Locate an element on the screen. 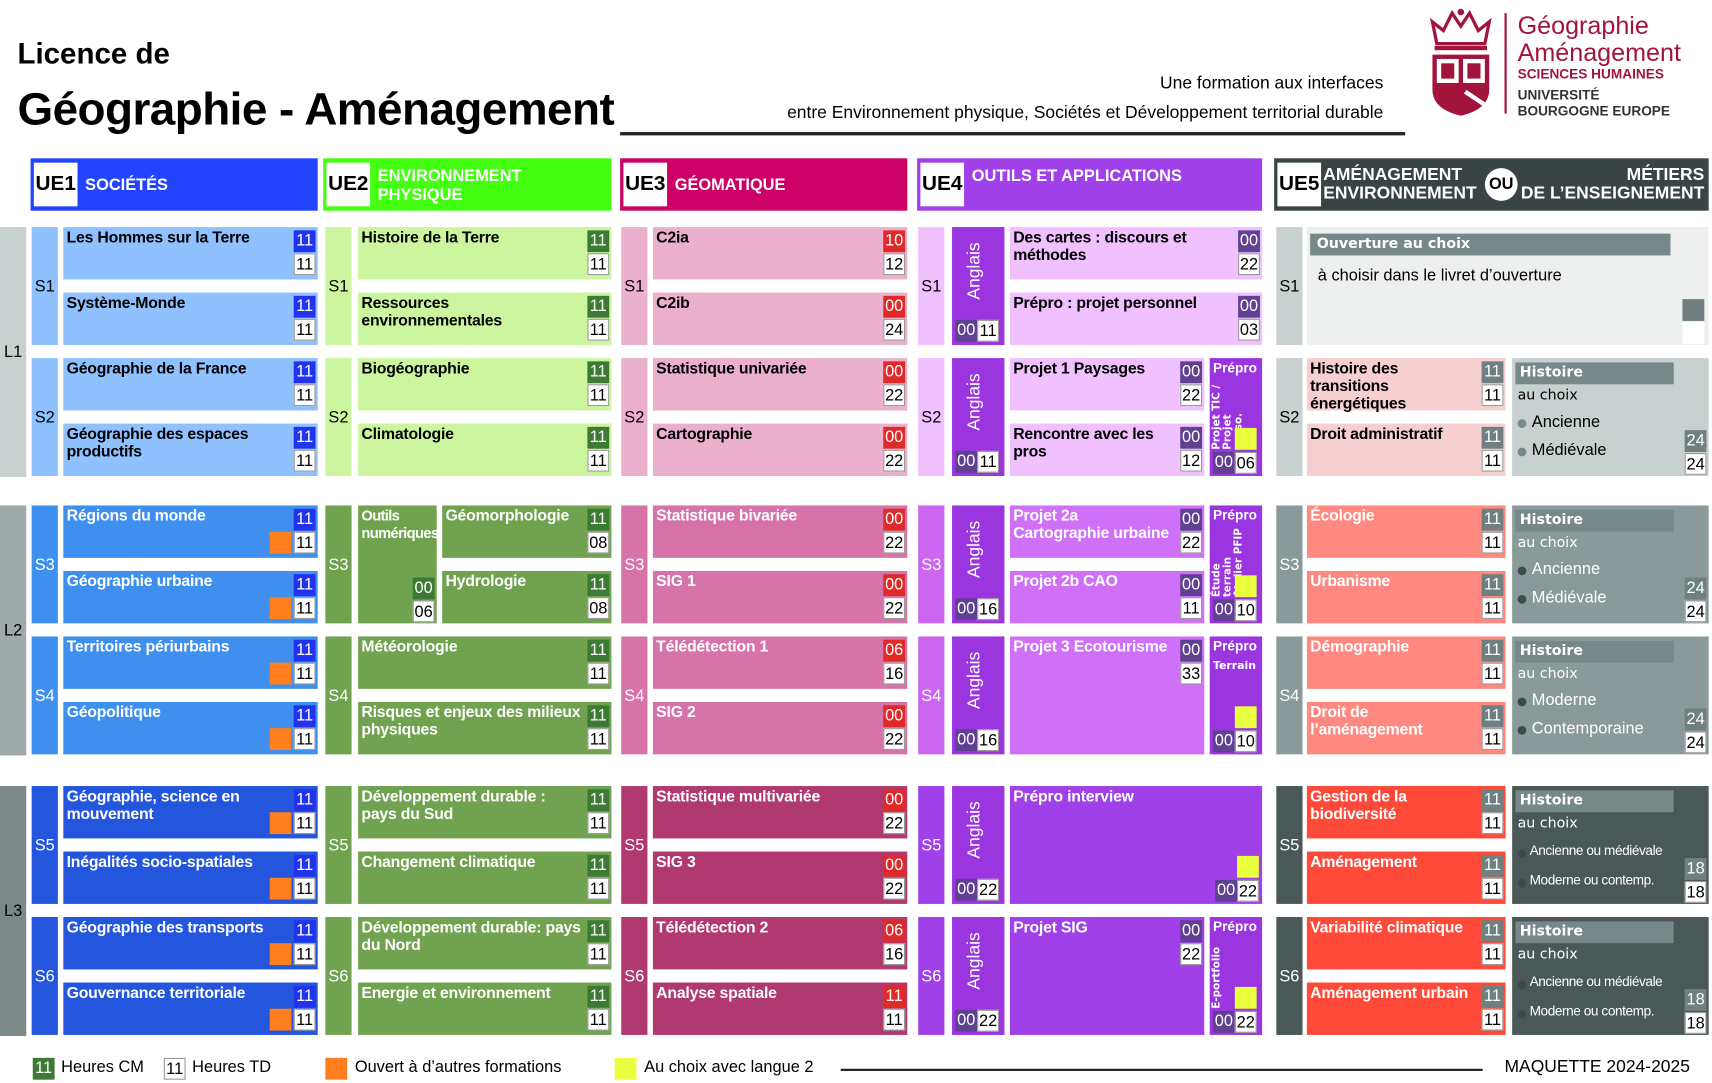 This screenshot has height=1083, width=1712. history-option: Contemporaine is located at coordinates (1587, 728).